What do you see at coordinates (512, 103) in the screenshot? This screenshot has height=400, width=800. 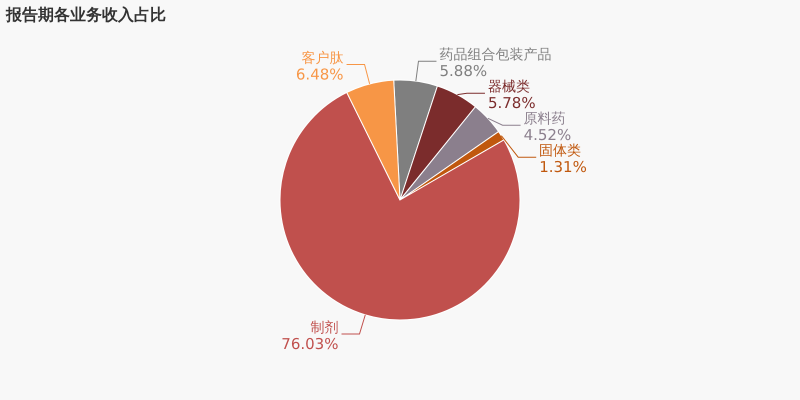 I see `data-label: 5.78%` at bounding box center [512, 103].